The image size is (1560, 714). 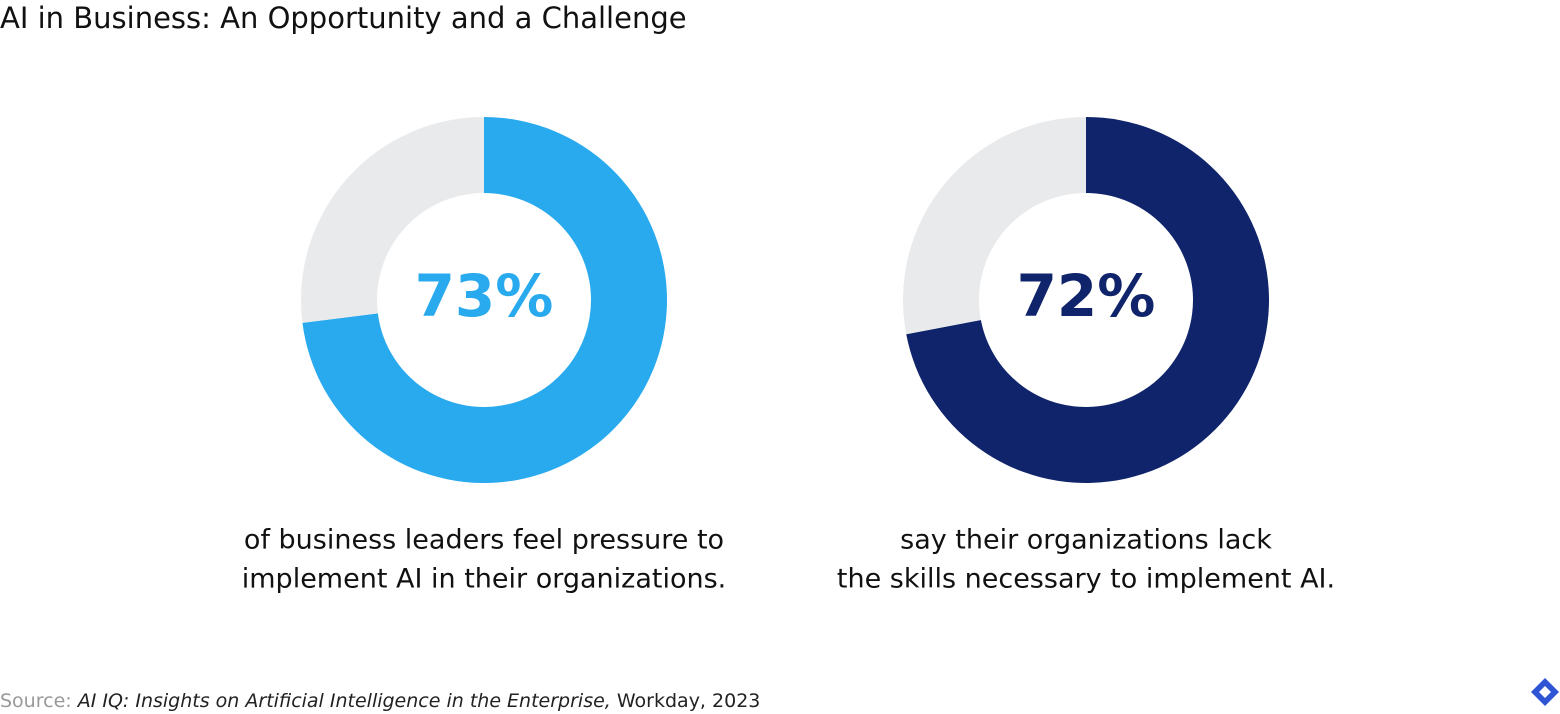 I want to click on source-rest: Workday, 2023, so click(x=689, y=701).